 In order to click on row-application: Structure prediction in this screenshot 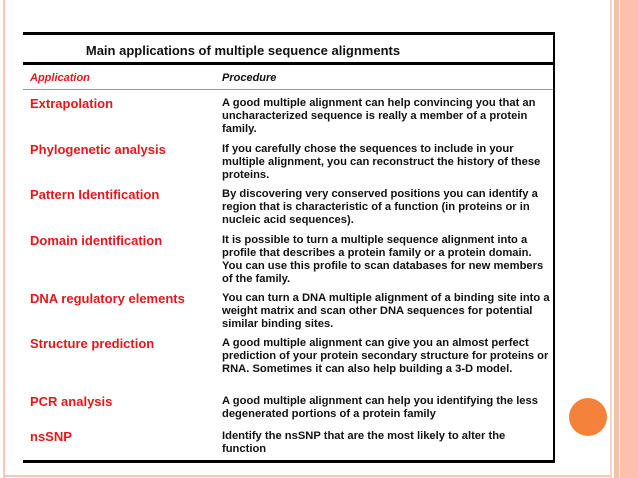, I will do `click(92, 343)`.